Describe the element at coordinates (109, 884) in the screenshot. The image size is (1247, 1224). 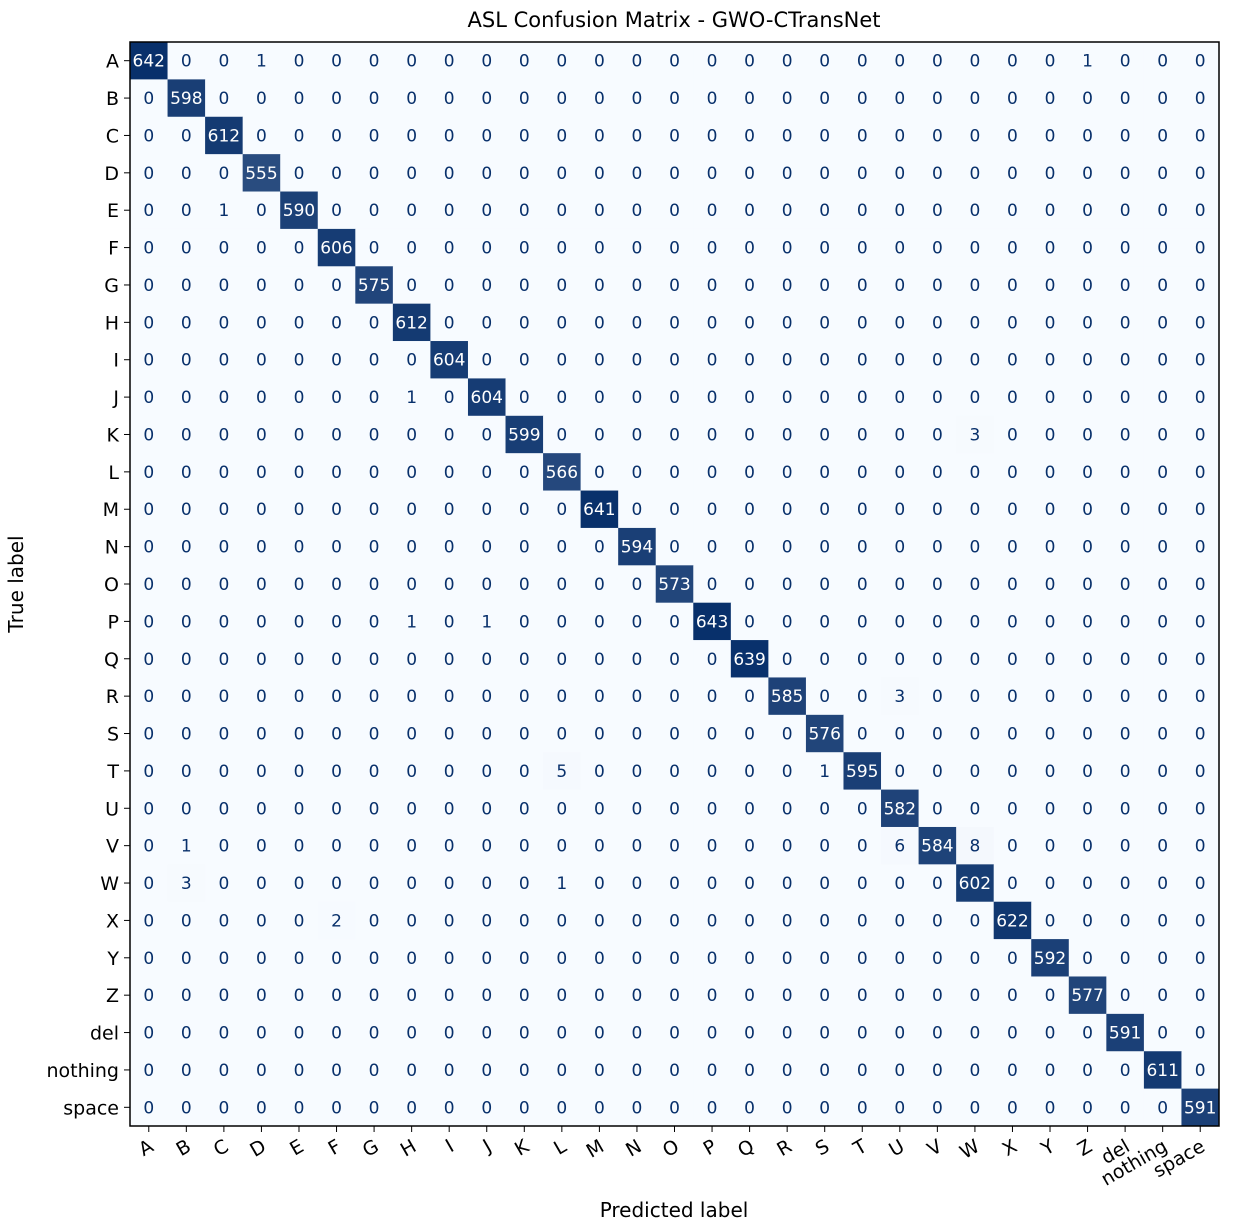
I see `y-tick-label: W` at that location.